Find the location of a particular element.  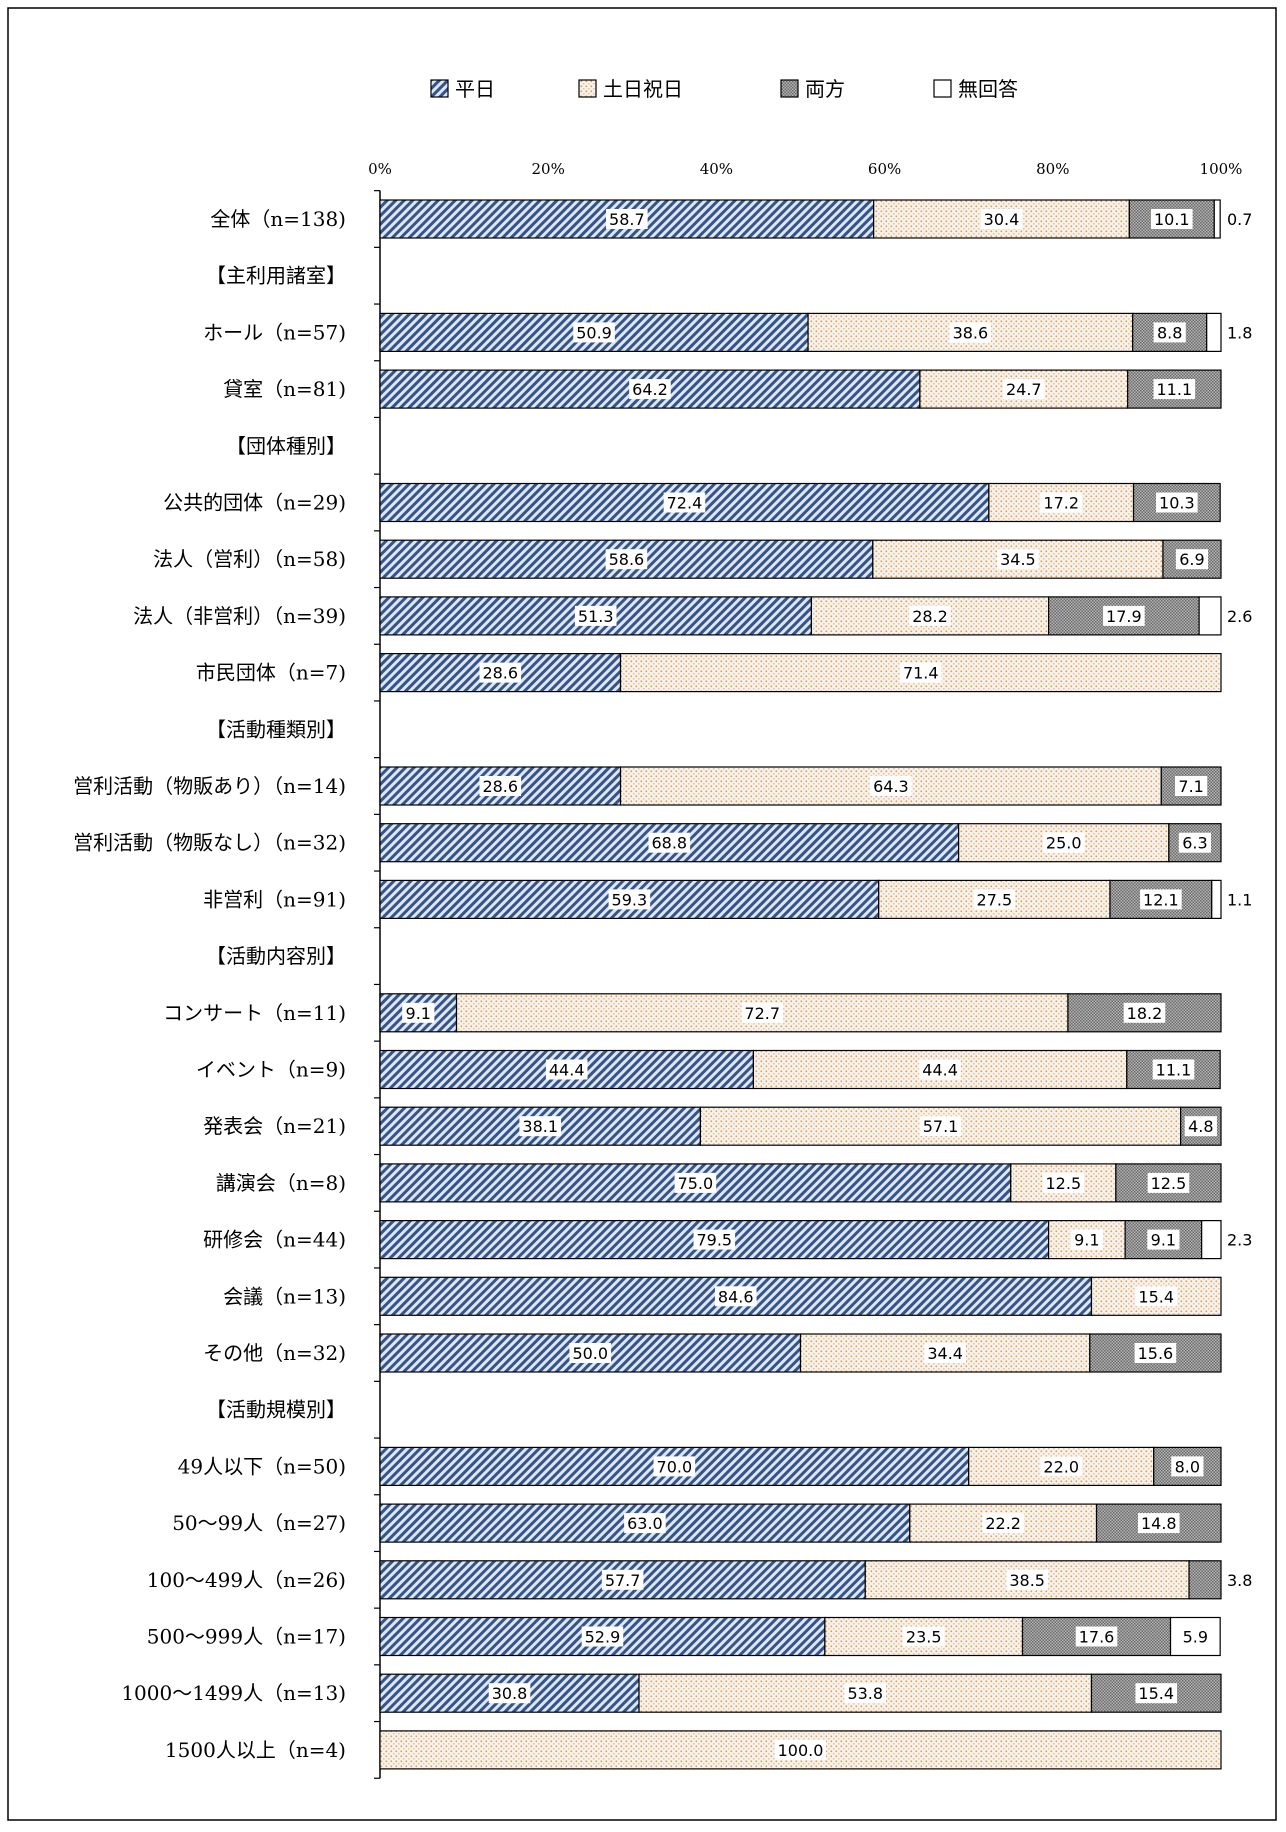

data-label: 15.4 is located at coordinates (1156, 1693).